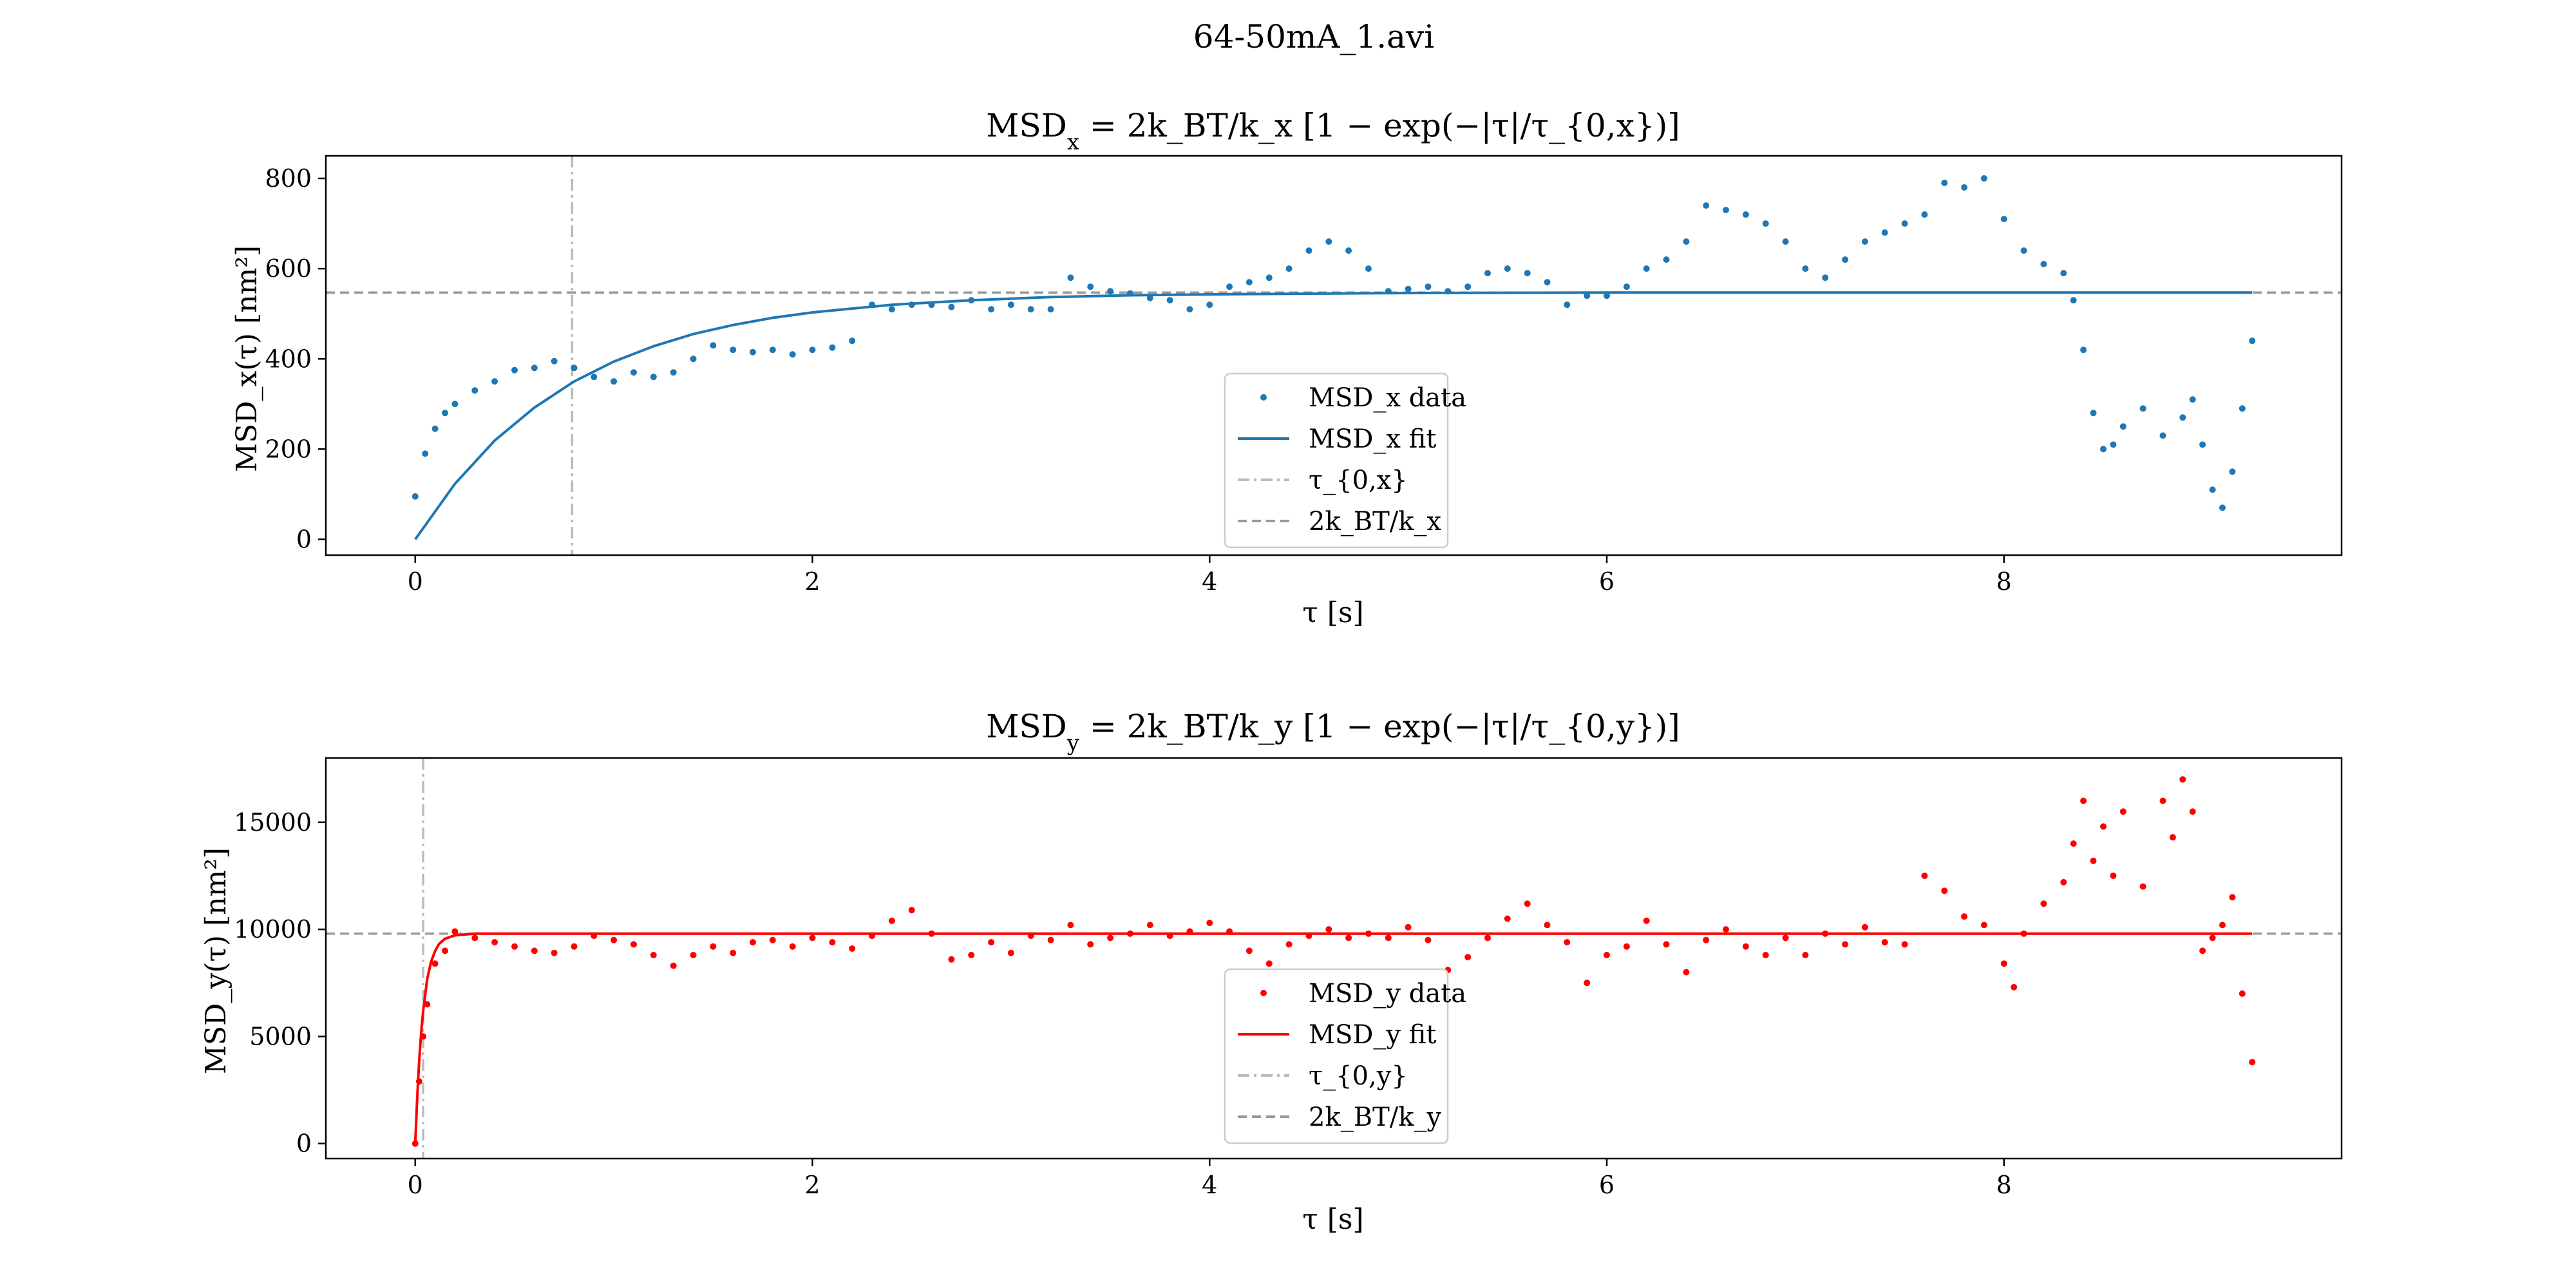  Describe the element at coordinates (1333, 1220) in the screenshot. I see `x-axis-label-bottom: τ [s]` at that location.